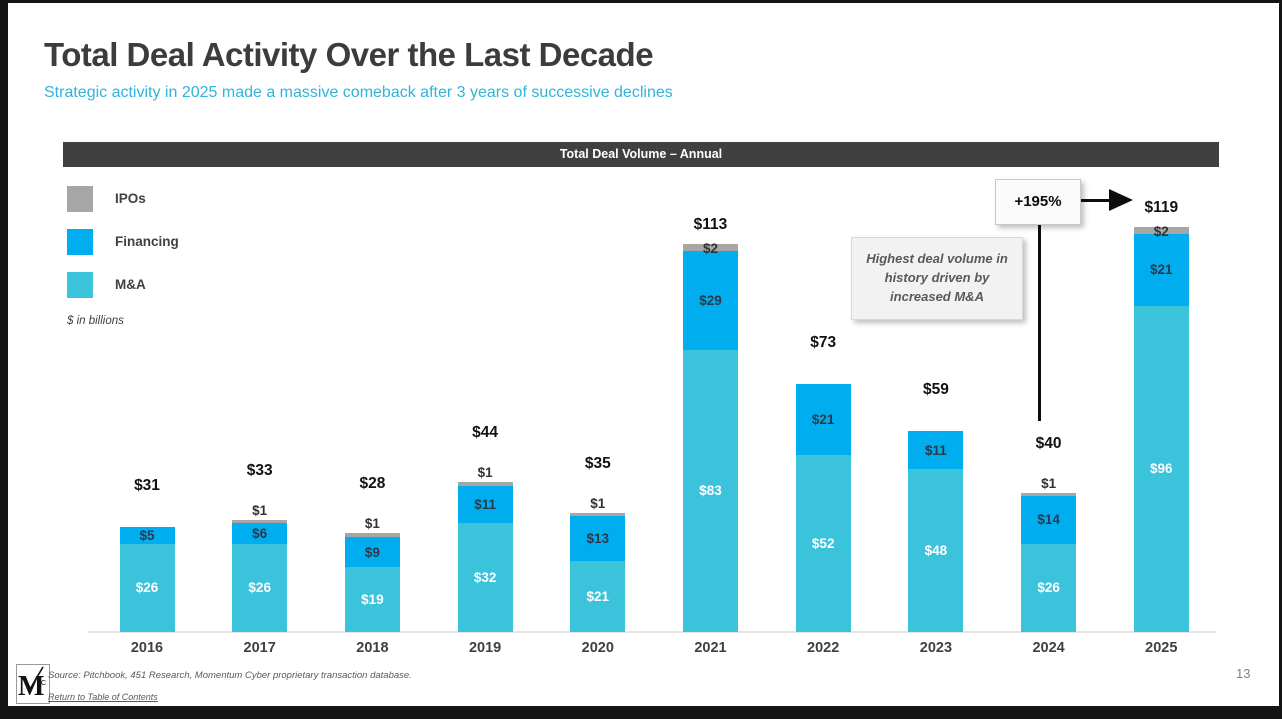 The width and height of the screenshot is (1282, 719). I want to click on legend-item-financing: Financing, so click(123, 242).